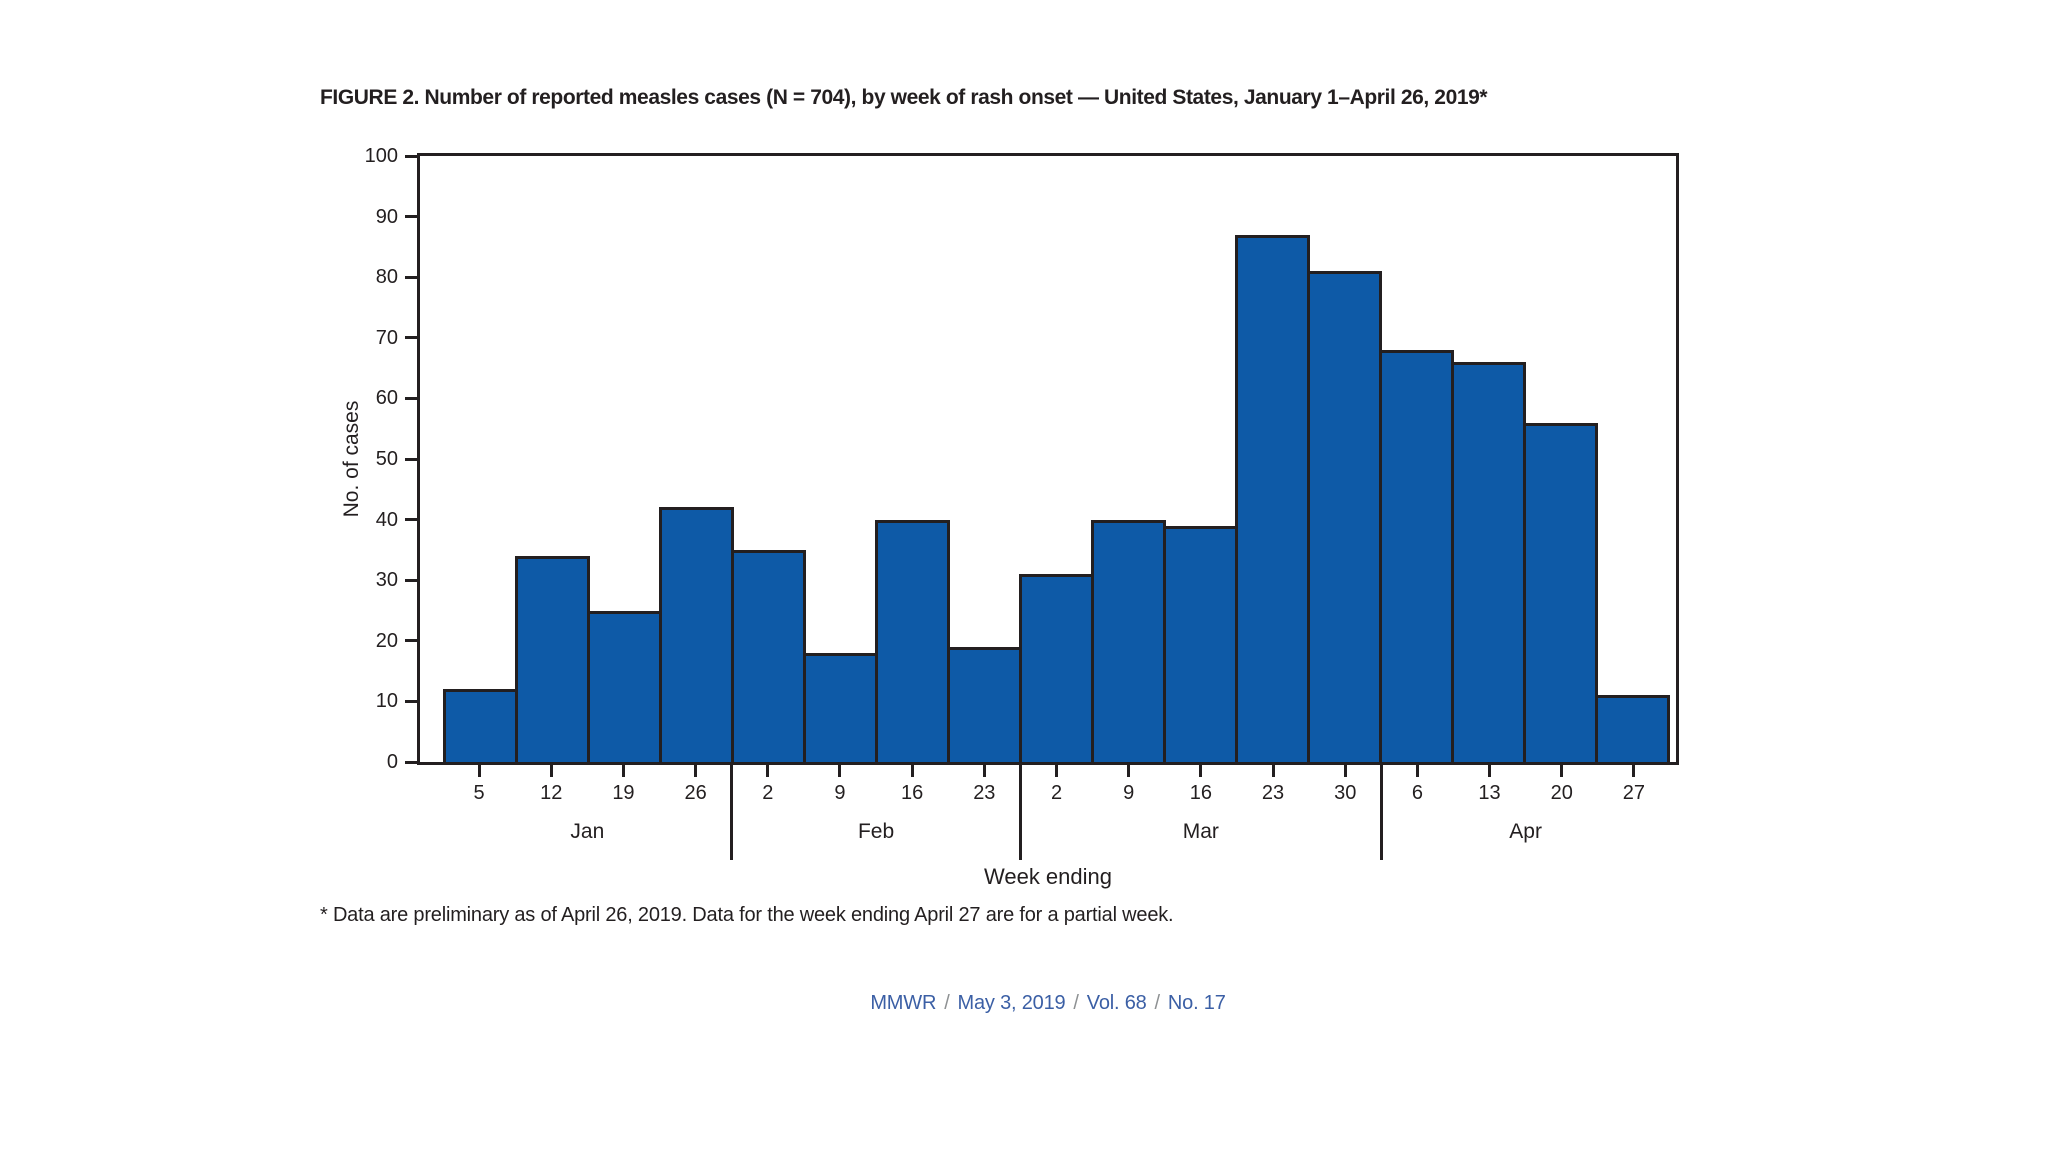 The image size is (2048, 1152). I want to click on week-label-jan-26: 26, so click(695, 793).